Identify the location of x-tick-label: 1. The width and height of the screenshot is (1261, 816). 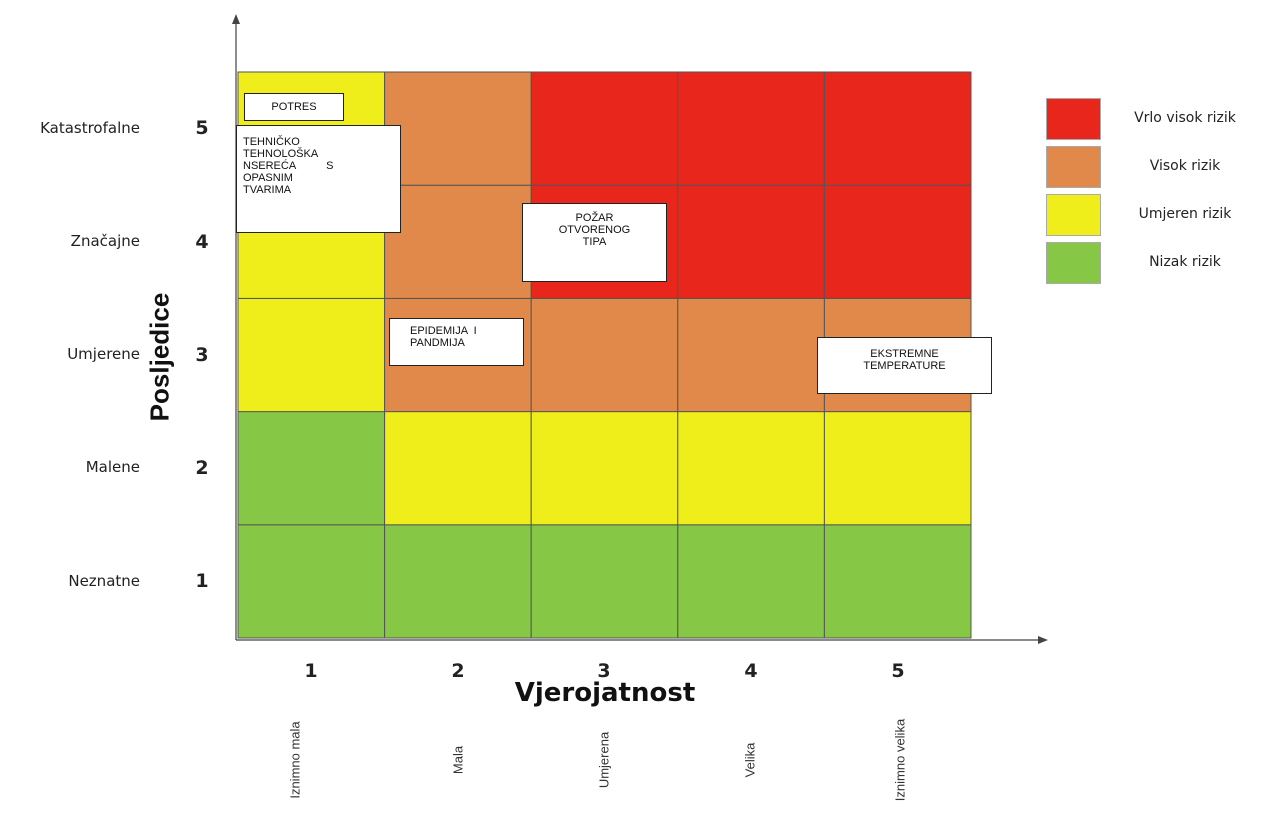
(311, 671).